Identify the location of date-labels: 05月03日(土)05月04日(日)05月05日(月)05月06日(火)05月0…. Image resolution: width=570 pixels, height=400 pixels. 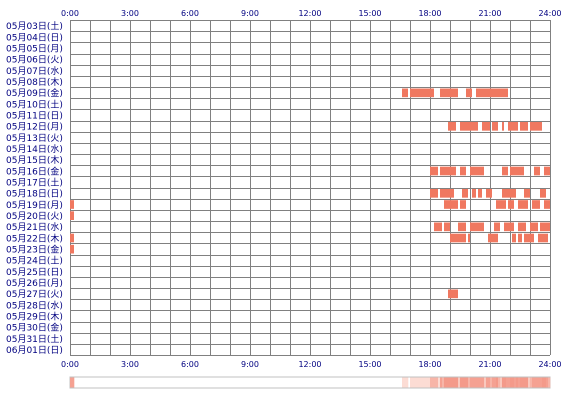
(34, 188).